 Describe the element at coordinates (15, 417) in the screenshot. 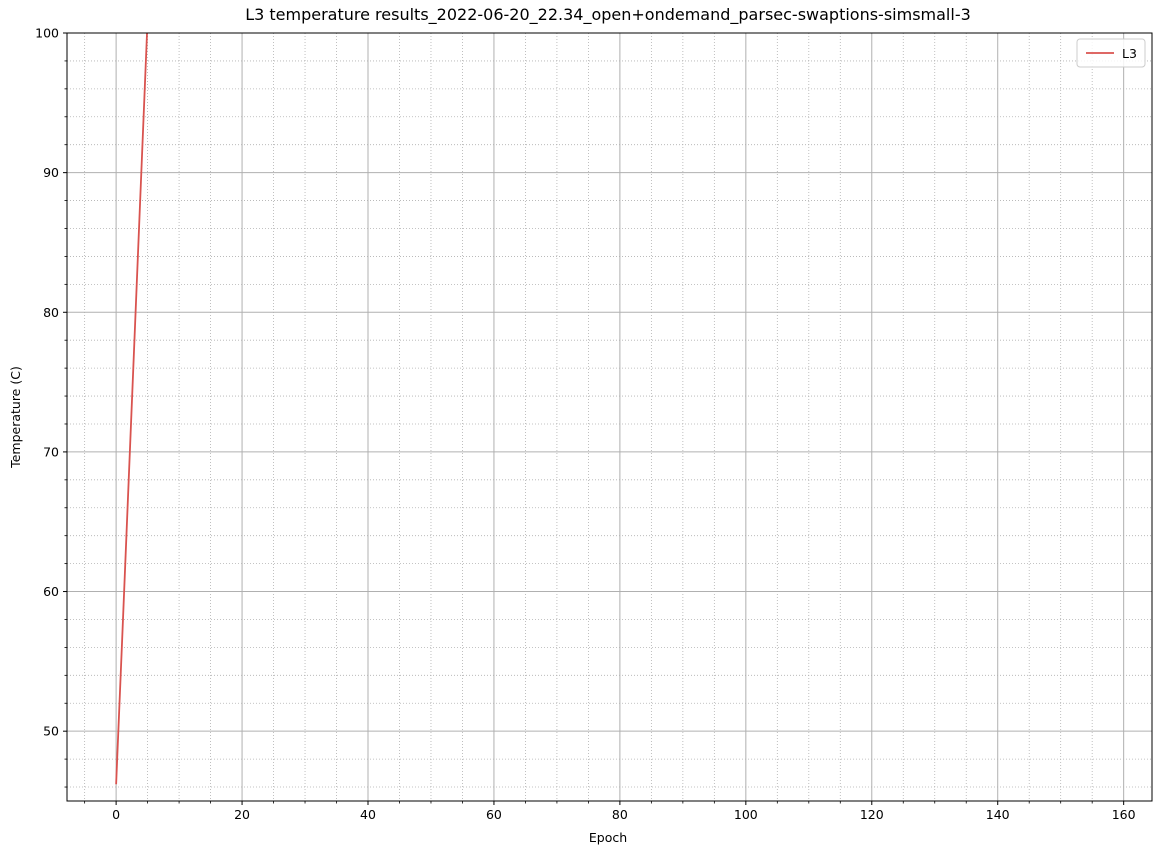

I see `y-axis-label: Temperature (C)` at that location.